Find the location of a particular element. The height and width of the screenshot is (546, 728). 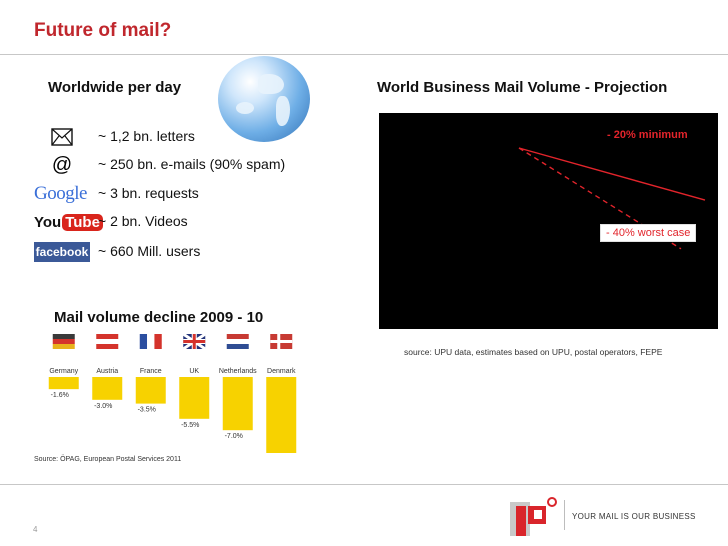

bar-category-label: UK is located at coordinates (194, 371).